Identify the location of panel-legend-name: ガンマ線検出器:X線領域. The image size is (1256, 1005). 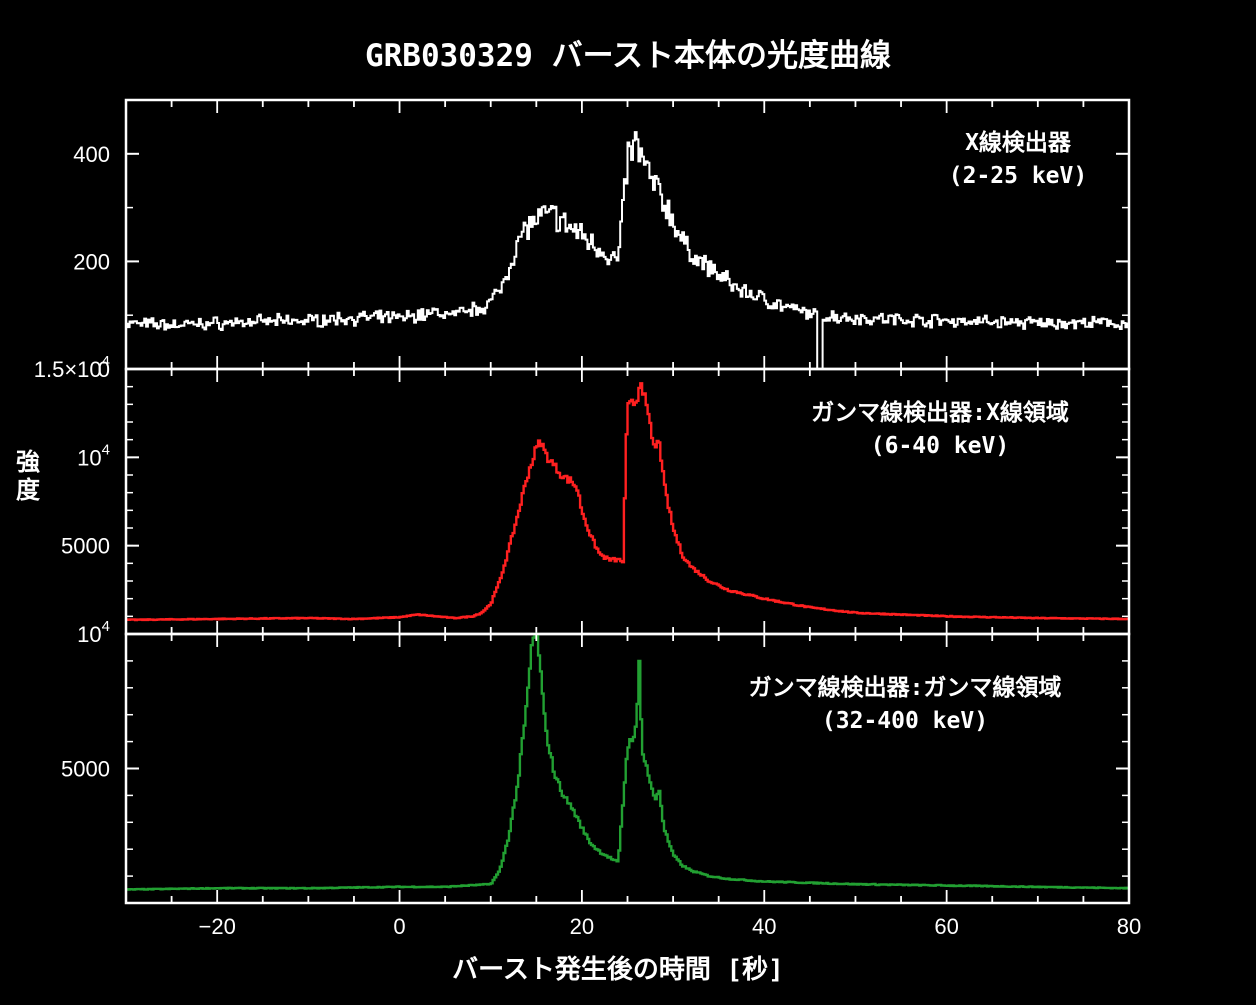
(940, 412).